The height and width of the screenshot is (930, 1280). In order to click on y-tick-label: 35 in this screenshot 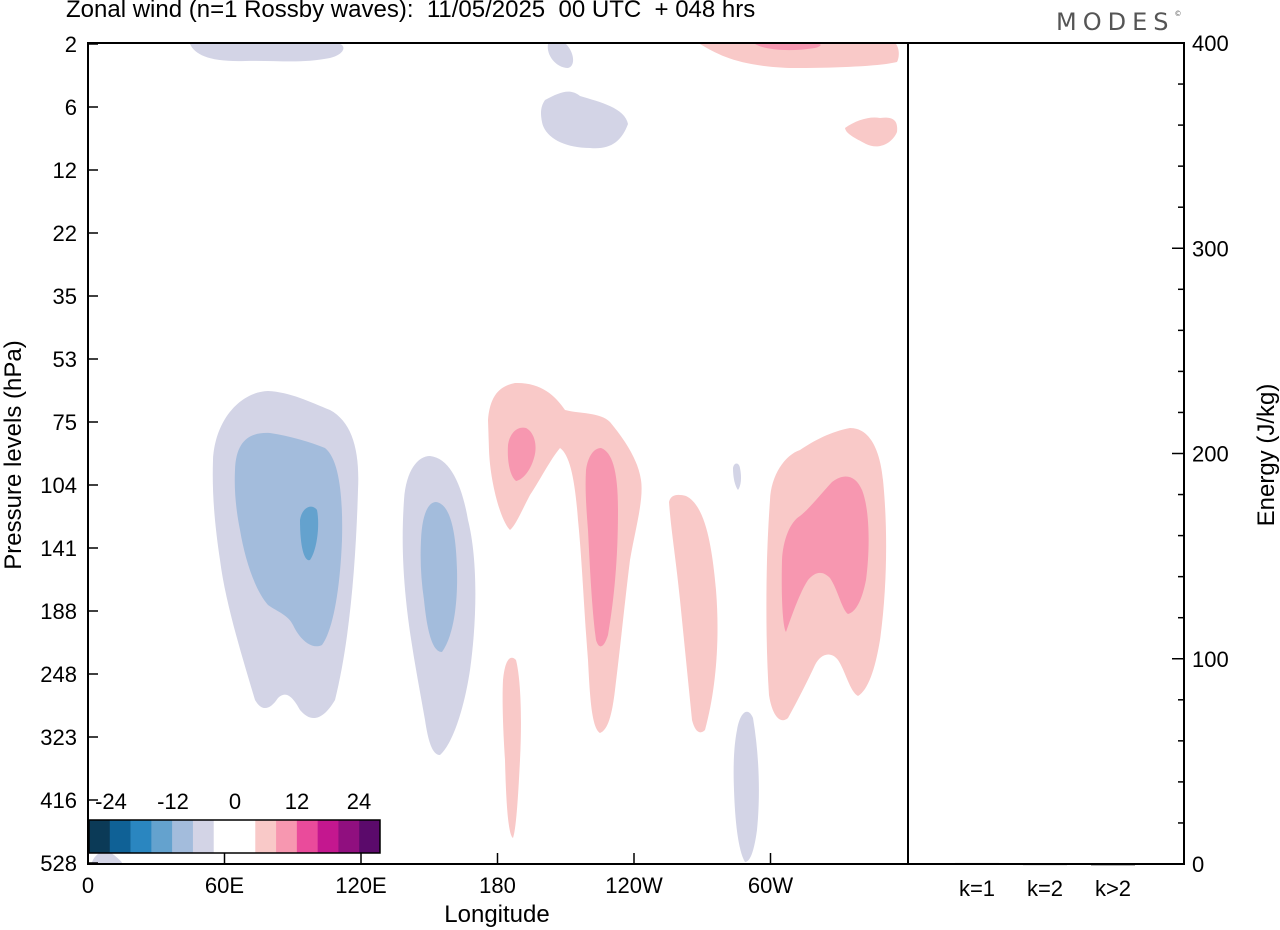, I will do `click(65, 296)`.